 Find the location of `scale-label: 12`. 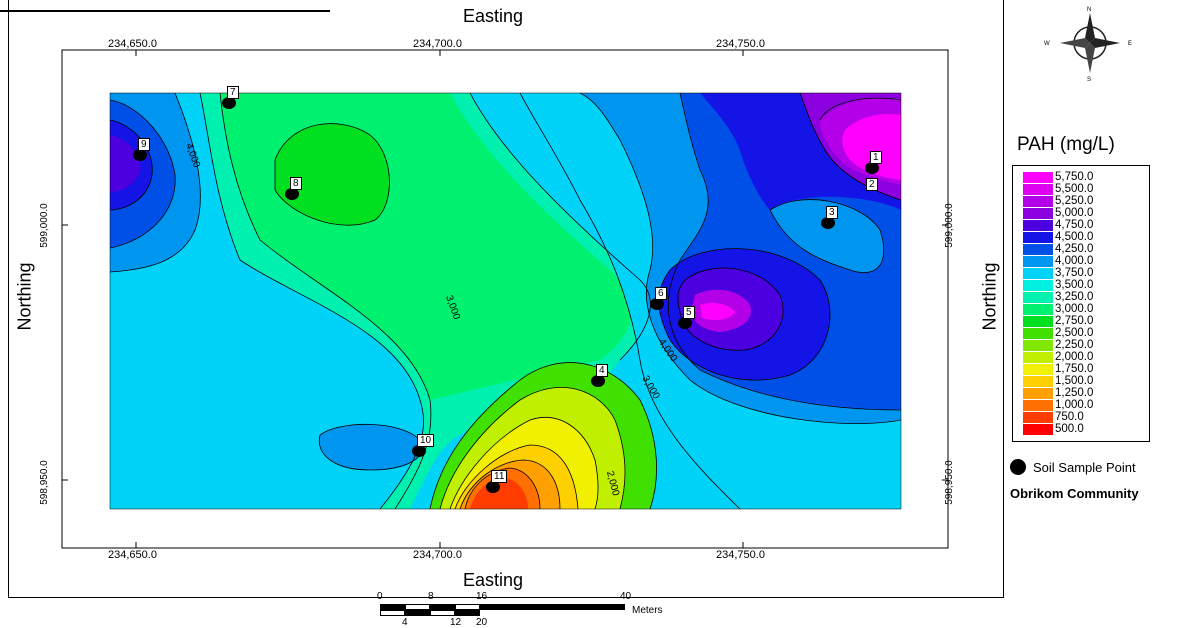

scale-label: 12 is located at coordinates (456, 622).